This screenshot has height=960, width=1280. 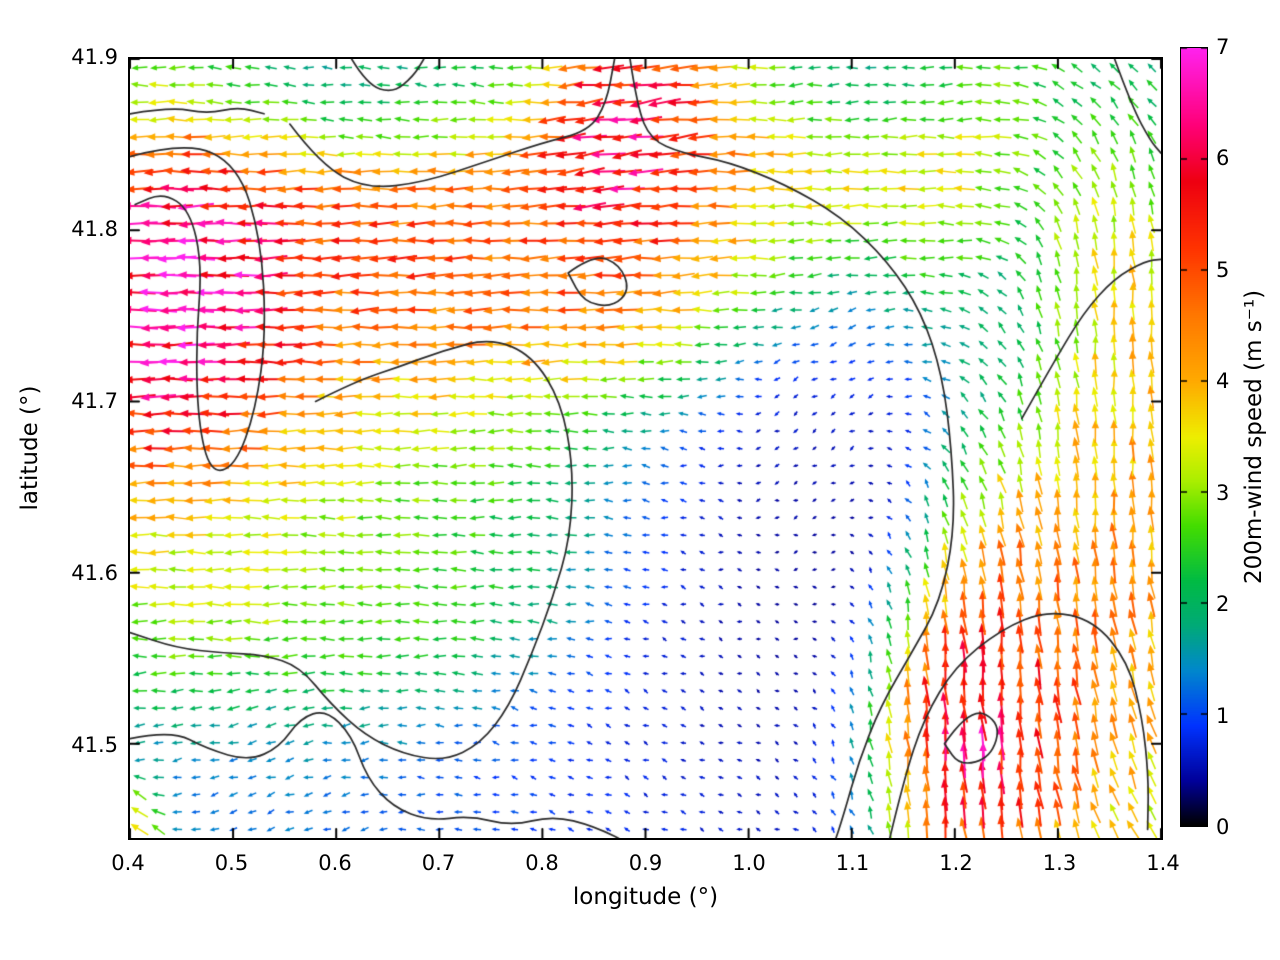 What do you see at coordinates (128, 863) in the screenshot?
I see `x-tick-label: 0.4` at bounding box center [128, 863].